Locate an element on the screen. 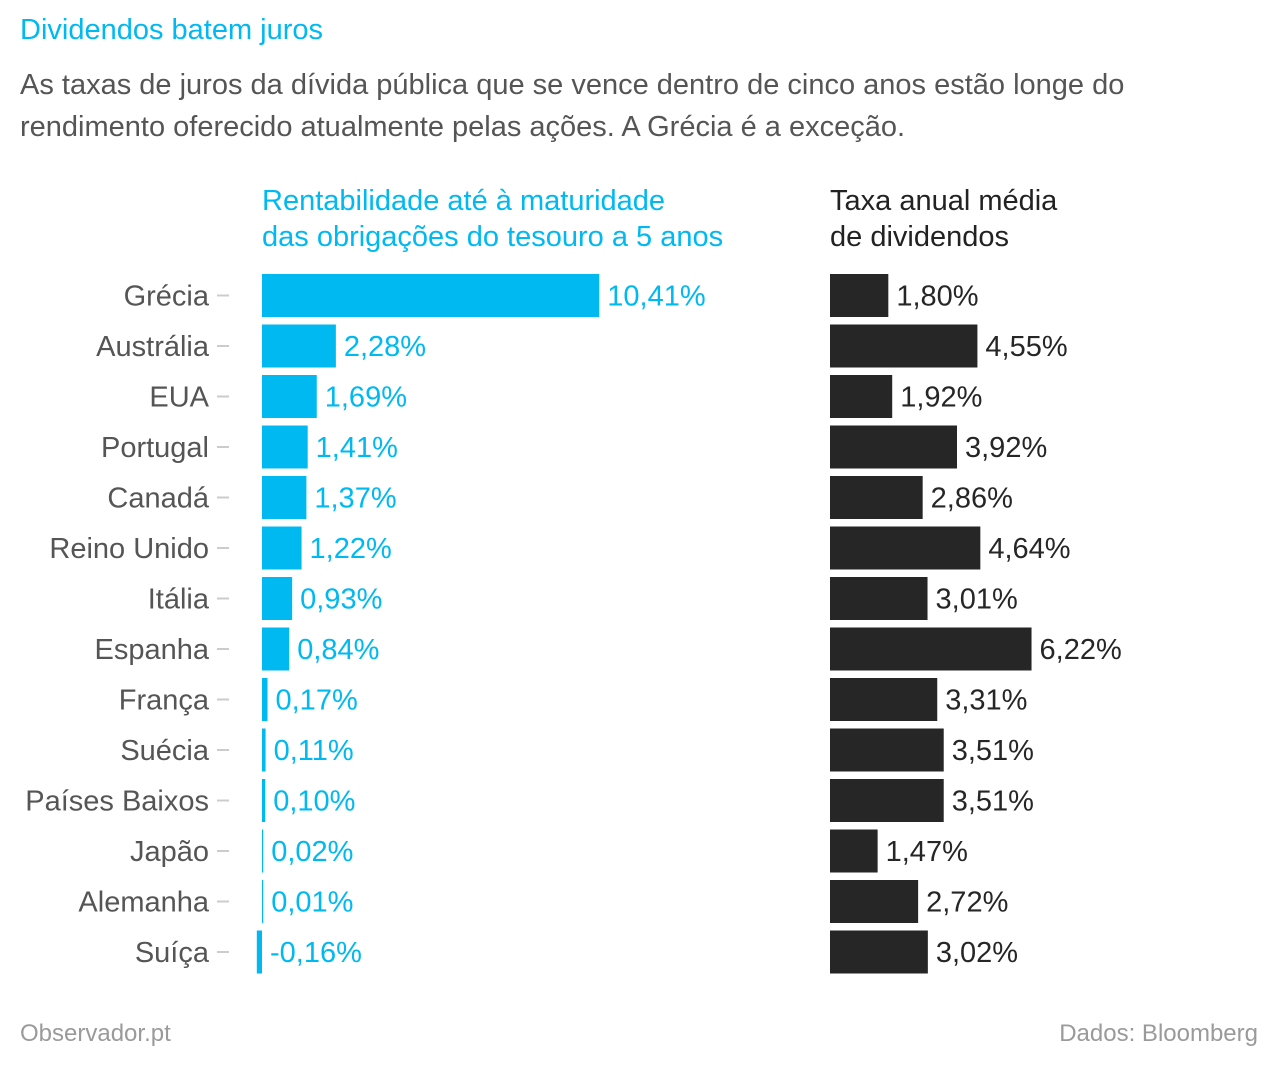 The height and width of the screenshot is (1066, 1280). category-label: Espanha is located at coordinates (152, 650).